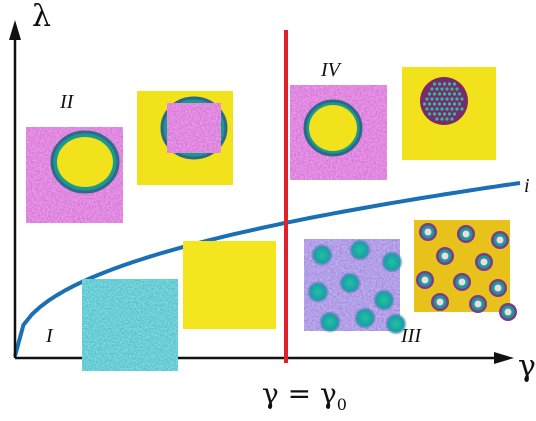  I want to click on panel-region-iii-rings, so click(465, 270).